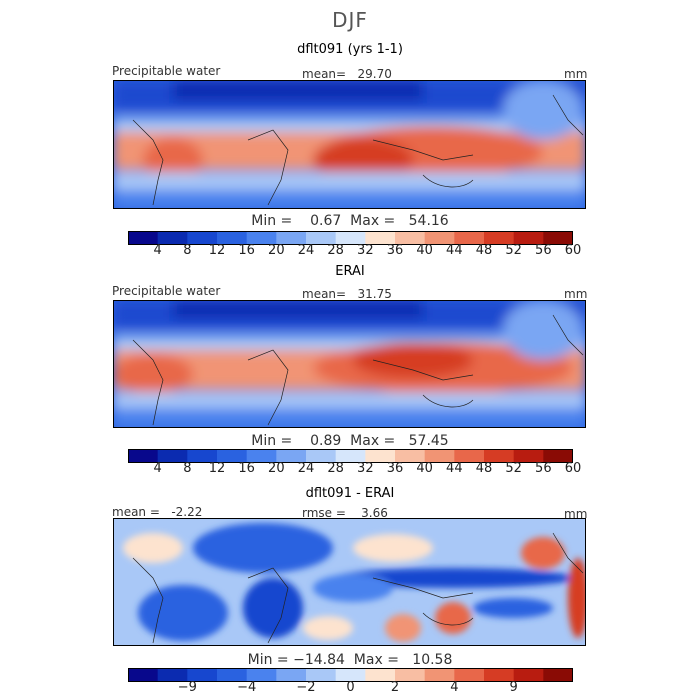 This screenshot has width=700, height=700. What do you see at coordinates (350, 49) in the screenshot?
I see `panel-title-model: dflt091 (yrs 1-1)` at bounding box center [350, 49].